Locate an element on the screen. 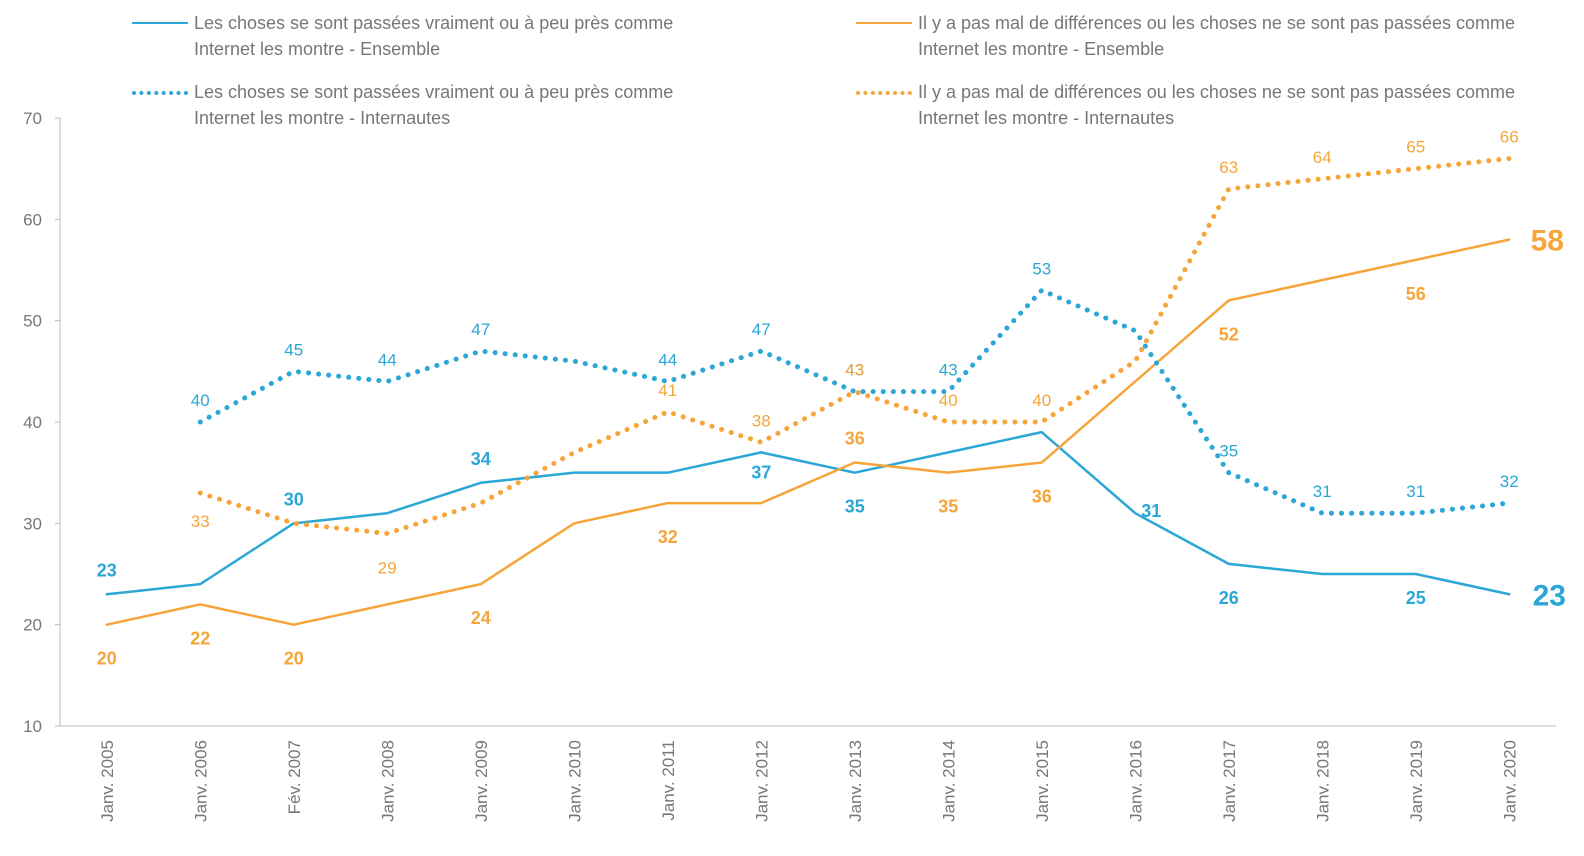 Image resolution: width=1584 pixels, height=856 pixels. x-tick-label: Janv. 2012 is located at coordinates (761, 781).